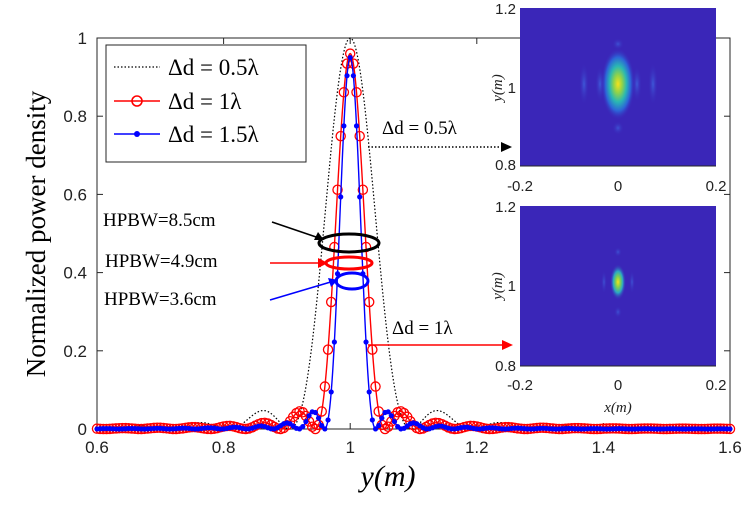 The height and width of the screenshot is (517, 748). Describe the element at coordinates (618, 186) in the screenshot. I see `inset-top-xtick-1: 0` at that location.